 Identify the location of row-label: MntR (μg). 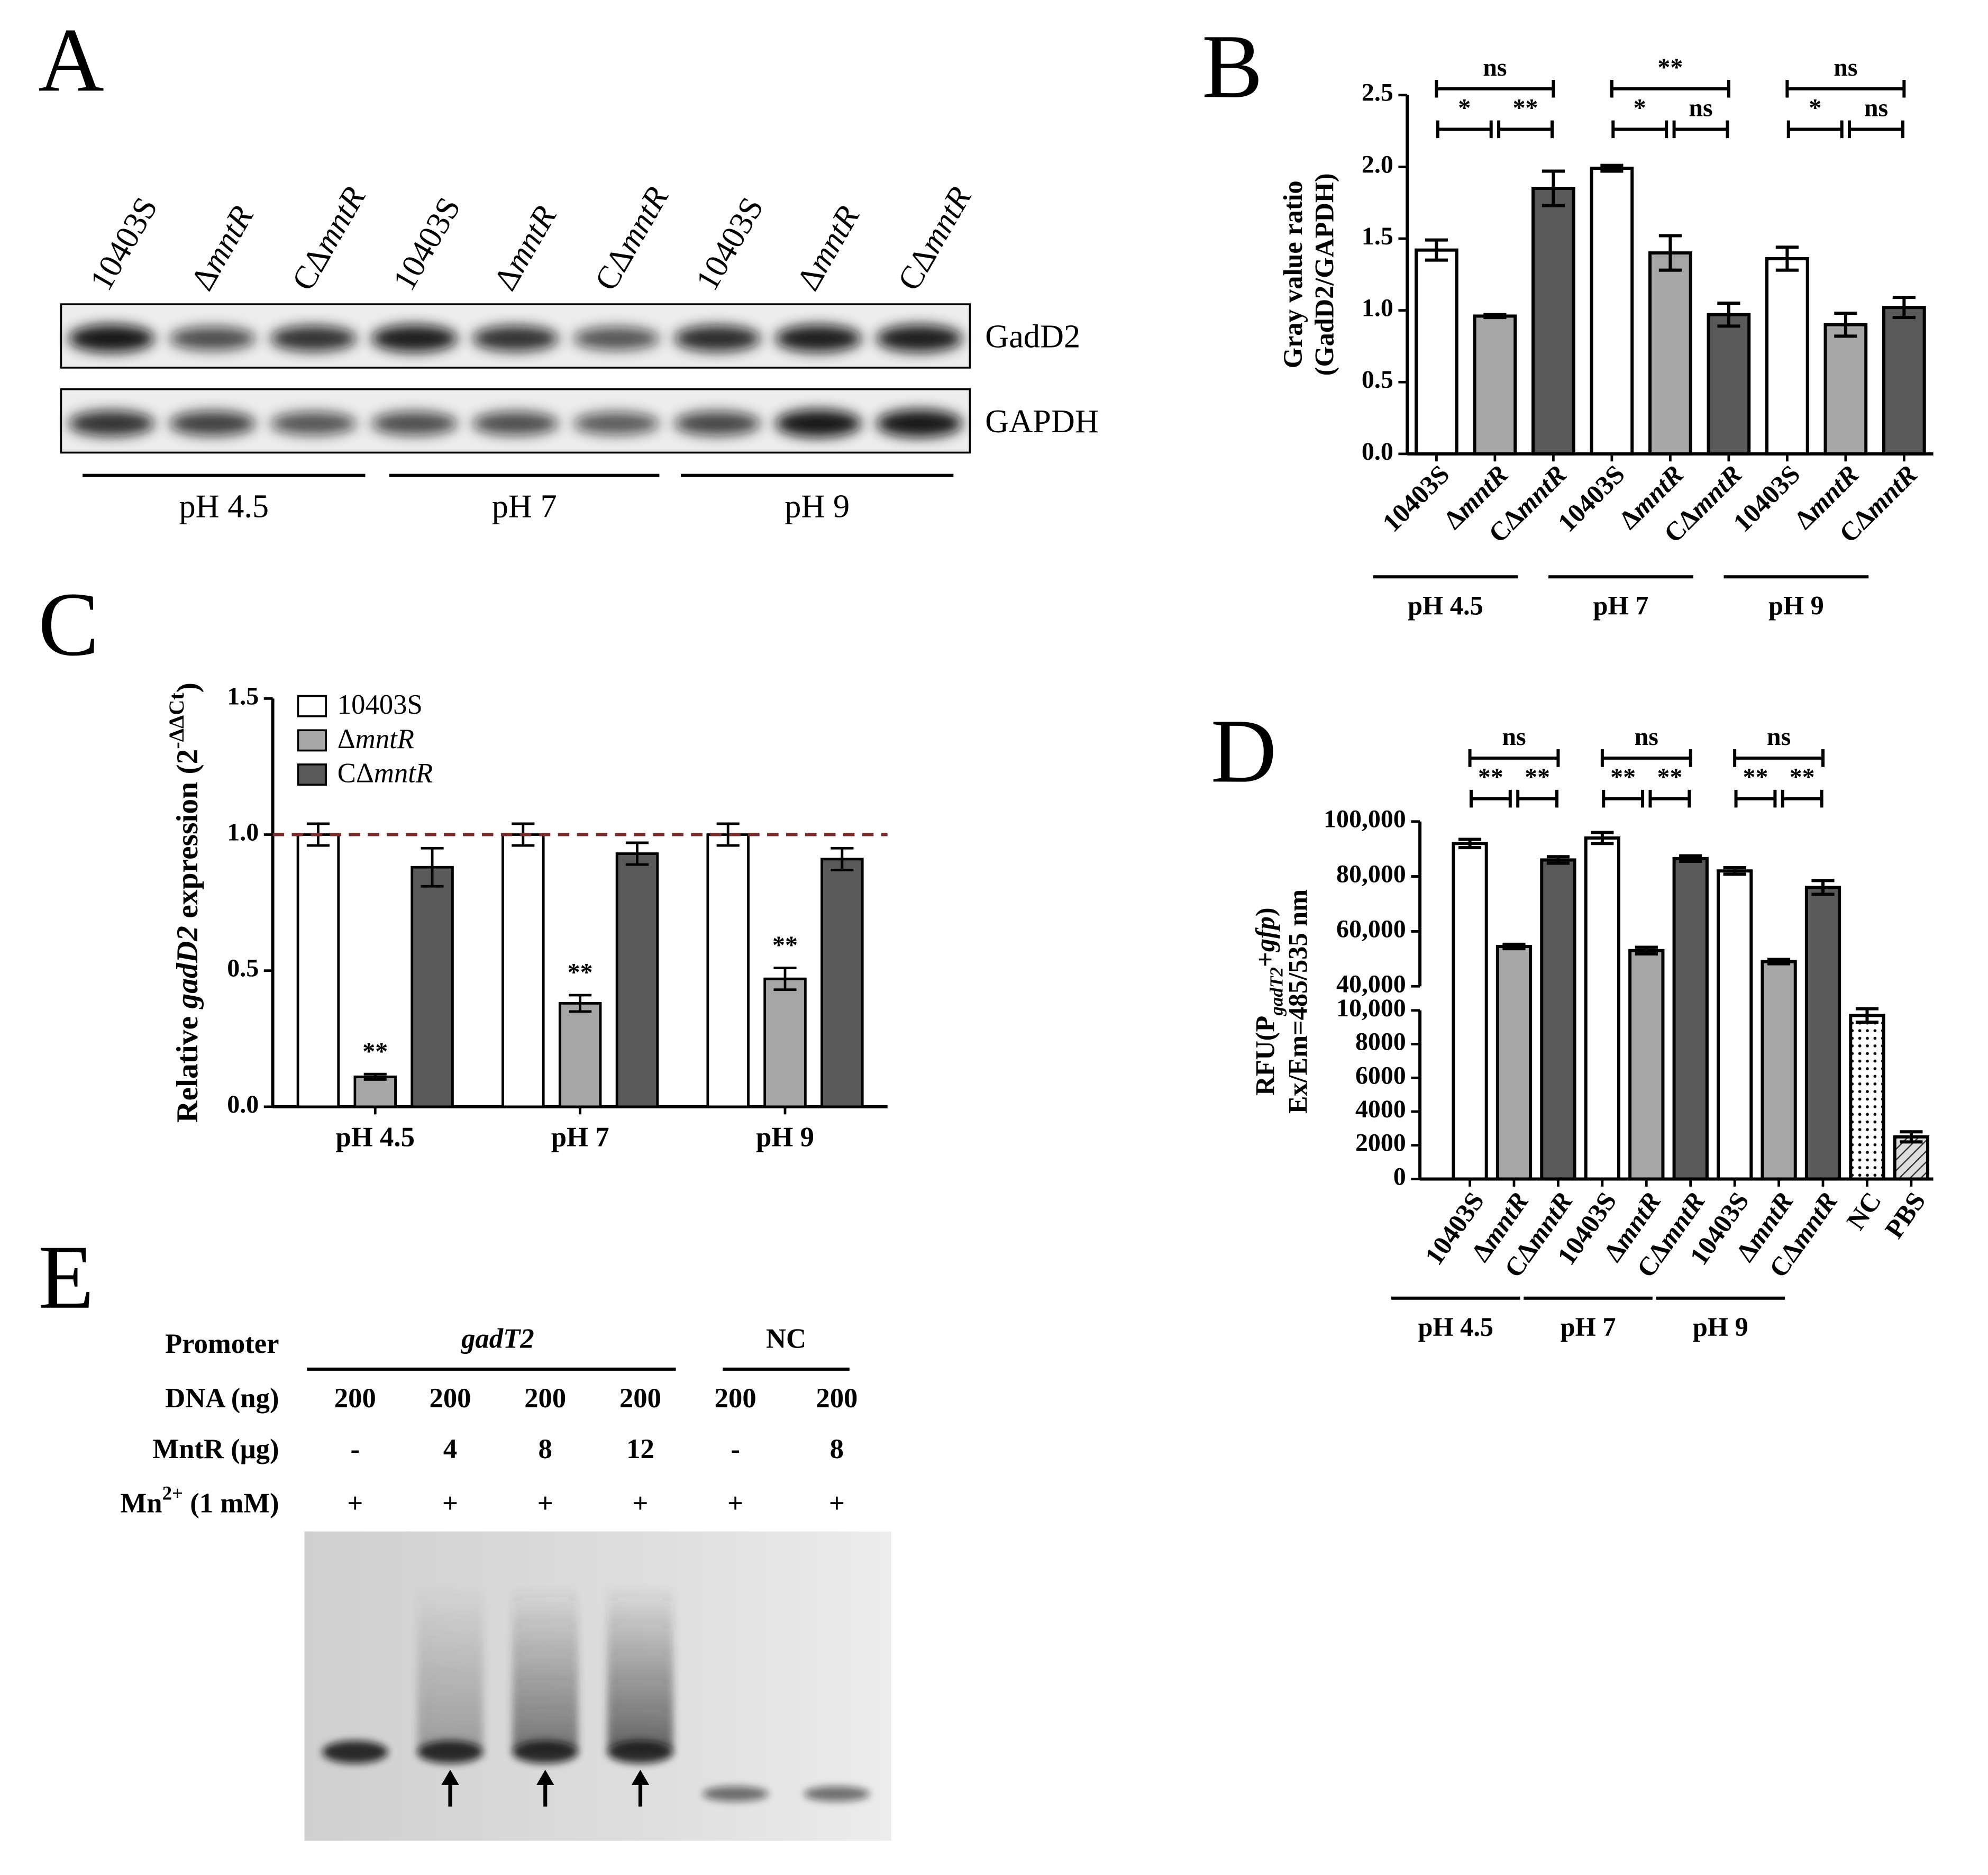
(216, 1449).